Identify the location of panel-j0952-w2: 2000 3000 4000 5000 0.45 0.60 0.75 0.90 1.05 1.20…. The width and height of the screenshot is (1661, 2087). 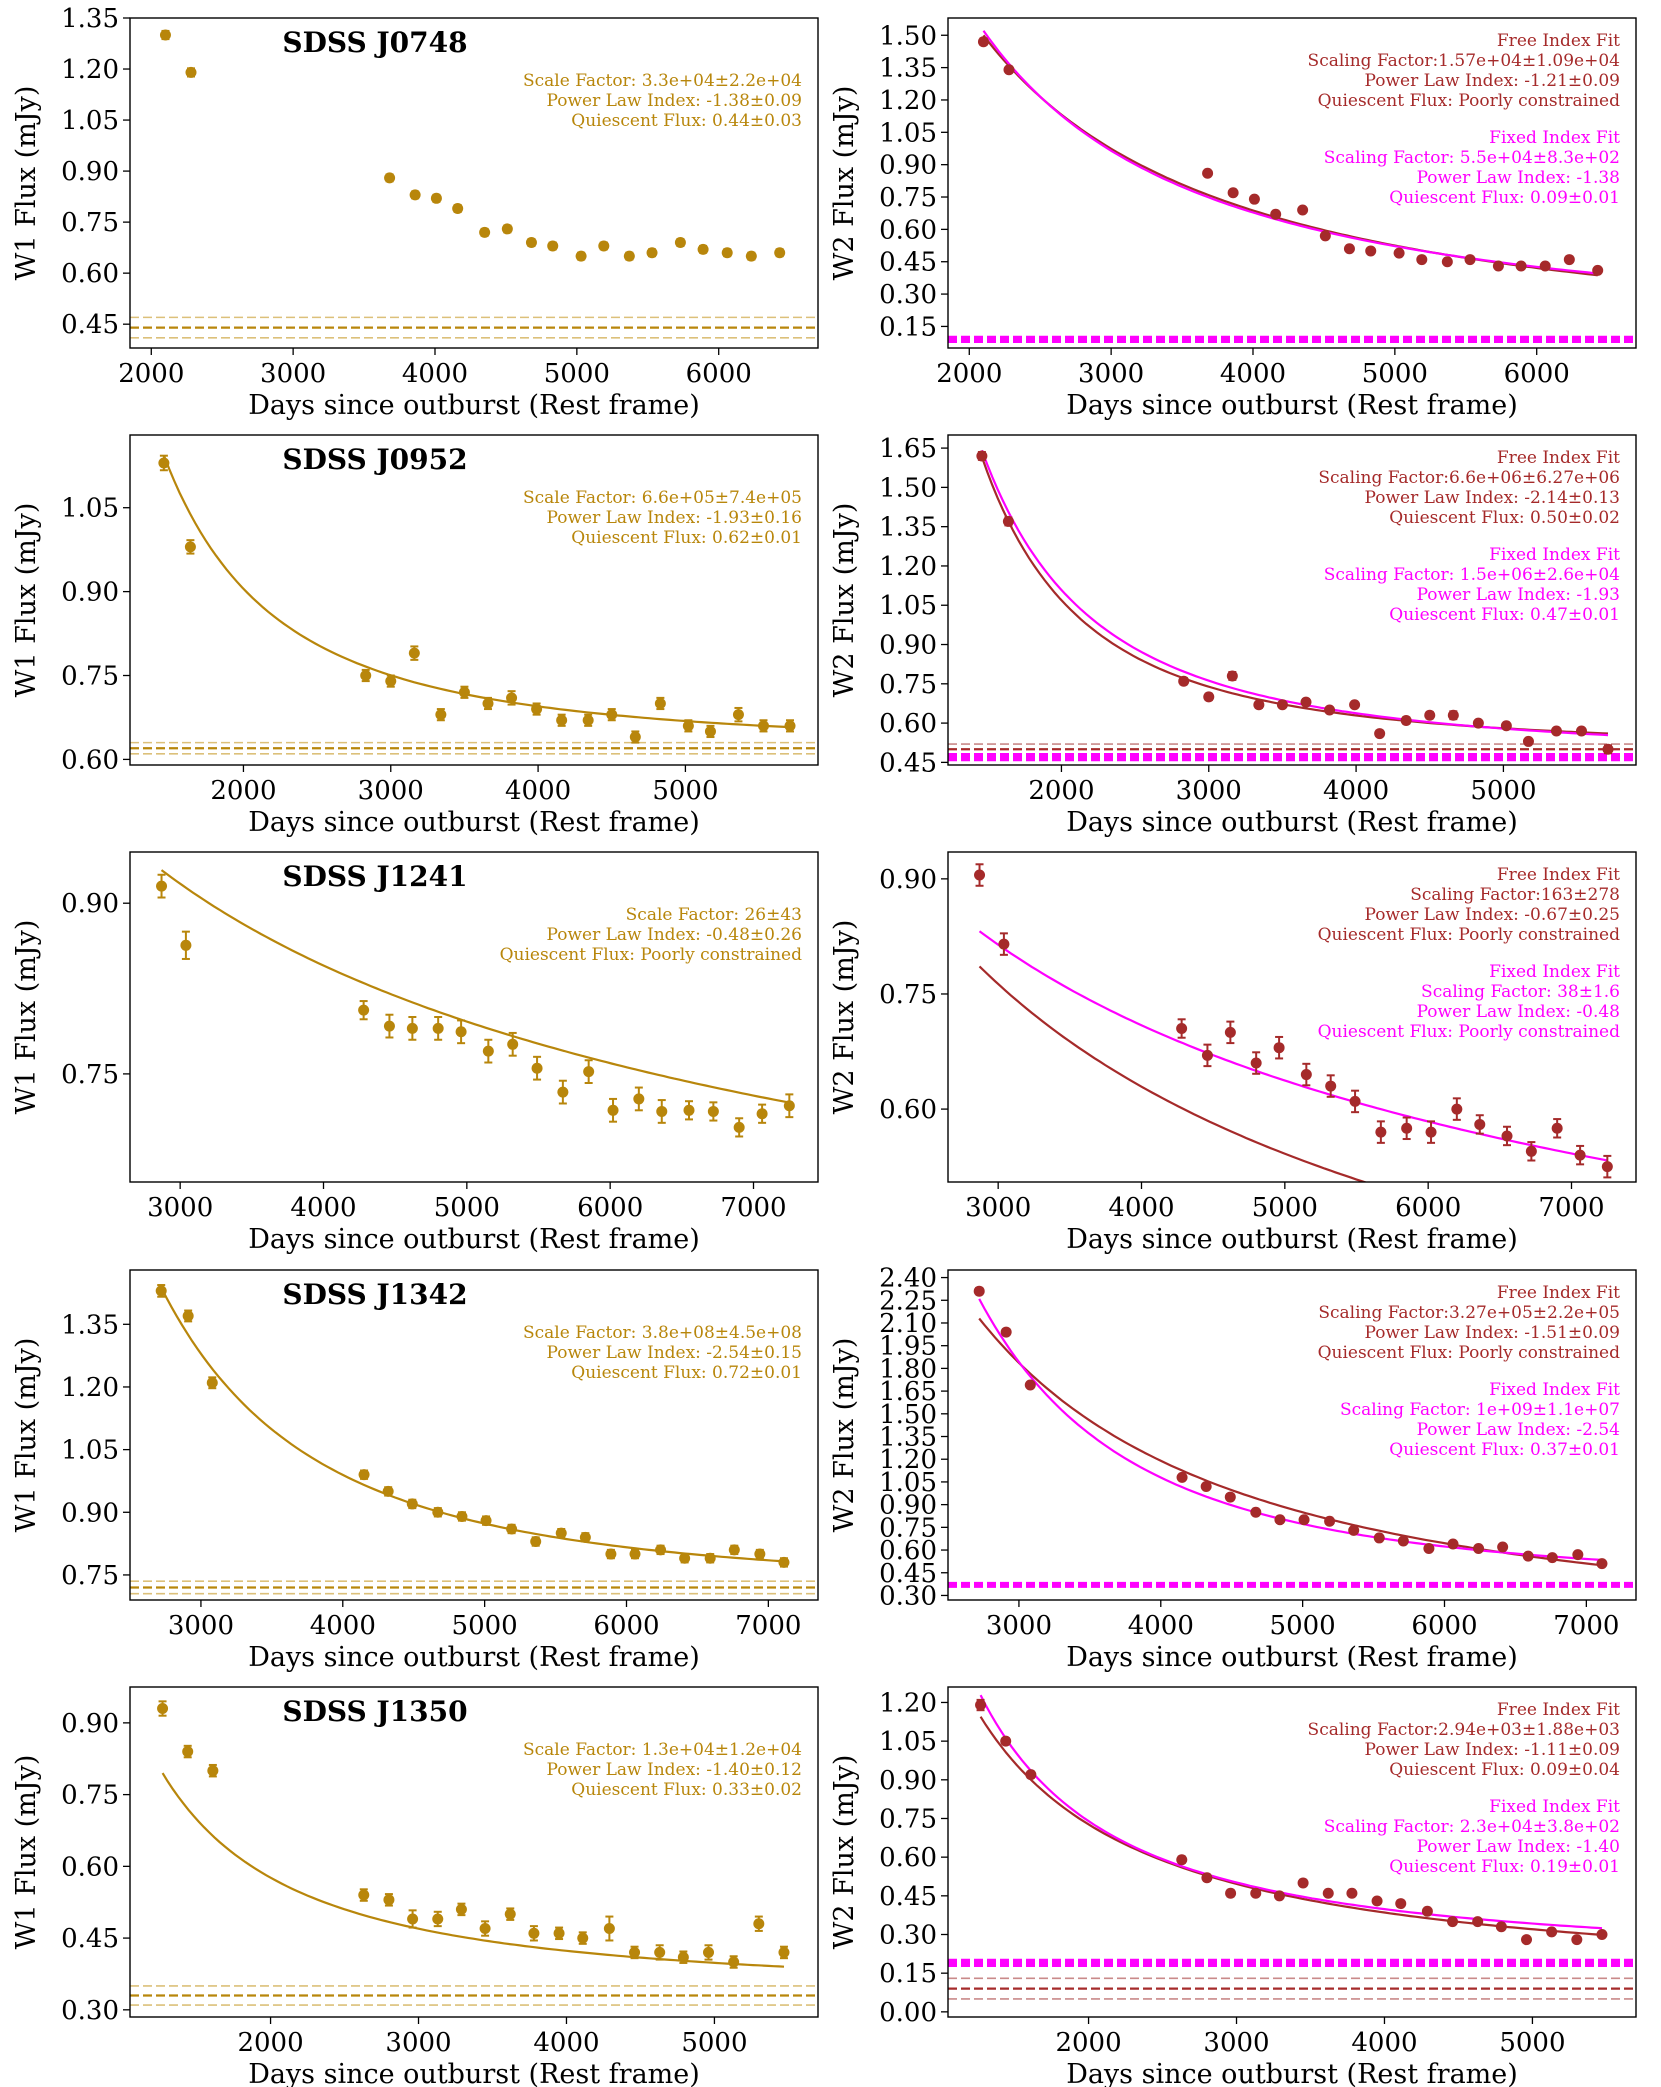
(1233, 636).